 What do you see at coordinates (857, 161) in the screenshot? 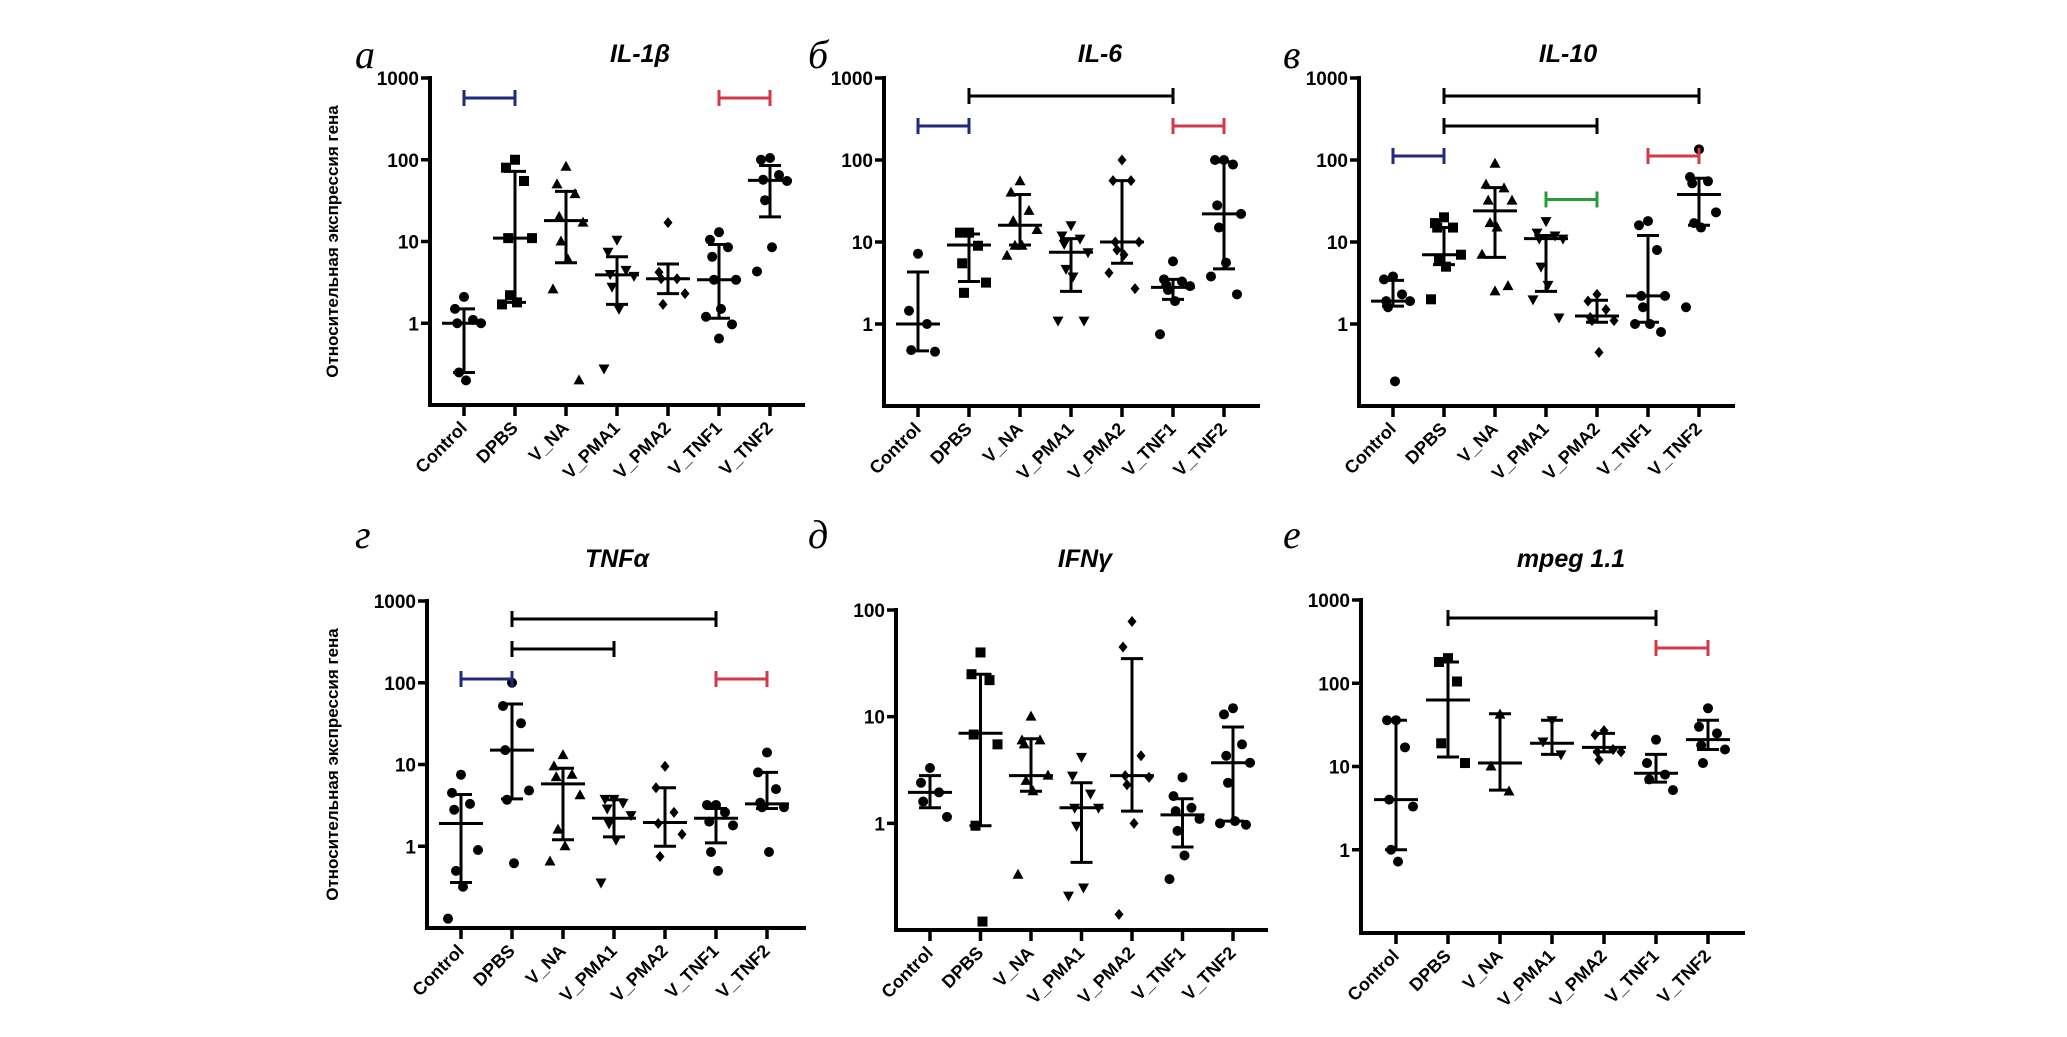
I see `y-tick-label: 100` at bounding box center [857, 161].